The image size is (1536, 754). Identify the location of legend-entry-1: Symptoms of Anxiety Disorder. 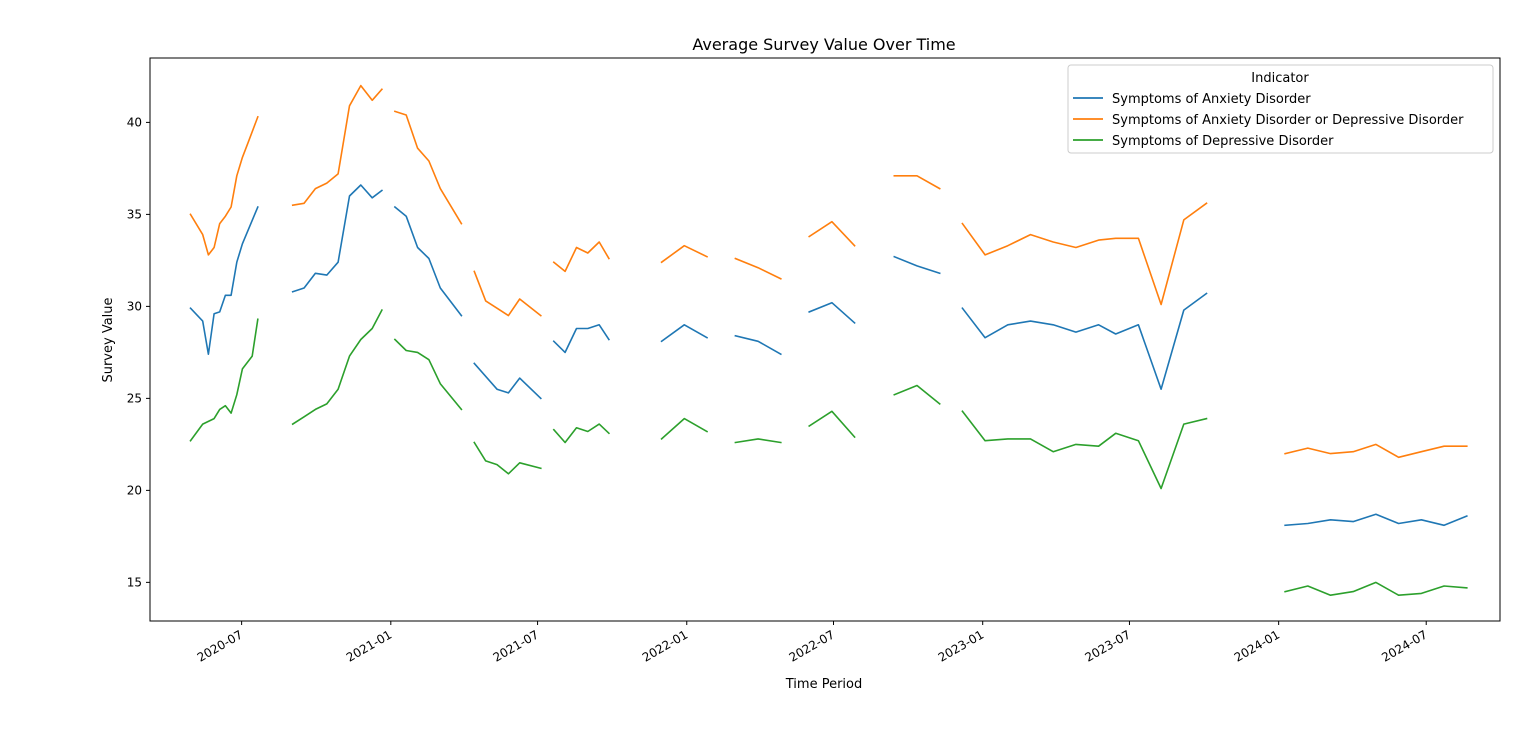
(1211, 99).